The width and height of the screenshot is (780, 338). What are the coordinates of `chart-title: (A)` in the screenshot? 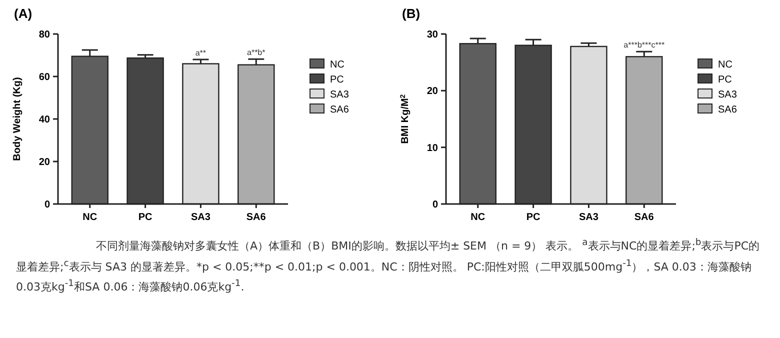 It's located at (23, 13).